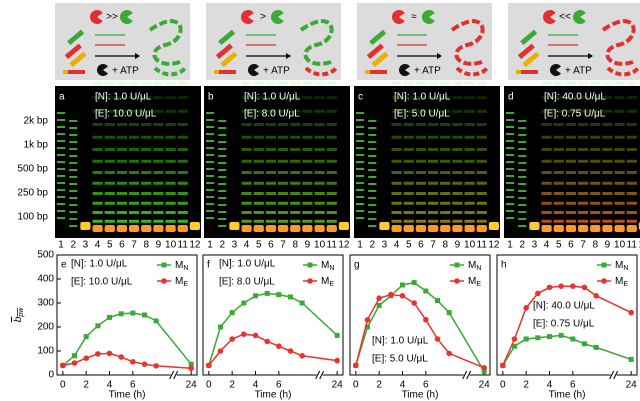 Image resolution: width=640 pixels, height=401 pixels. What do you see at coordinates (458, 245) in the screenshot?
I see `lane-label: 9` at bounding box center [458, 245].